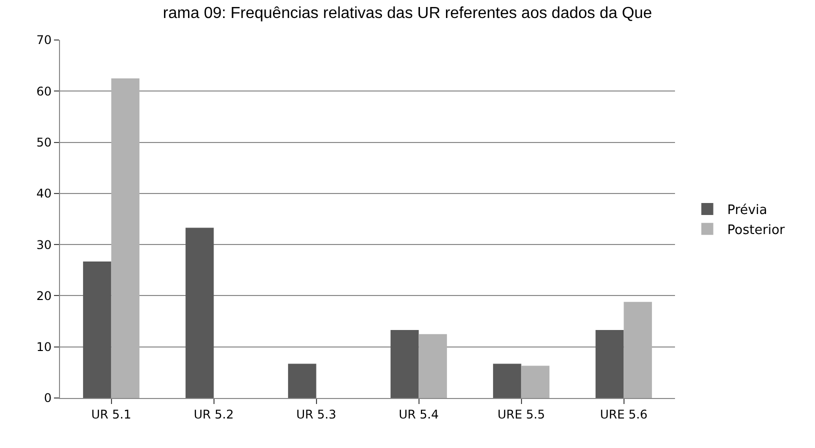 Image resolution: width=815 pixels, height=448 pixels. What do you see at coordinates (44, 245) in the screenshot?
I see `y-tick-label: 30` at bounding box center [44, 245].